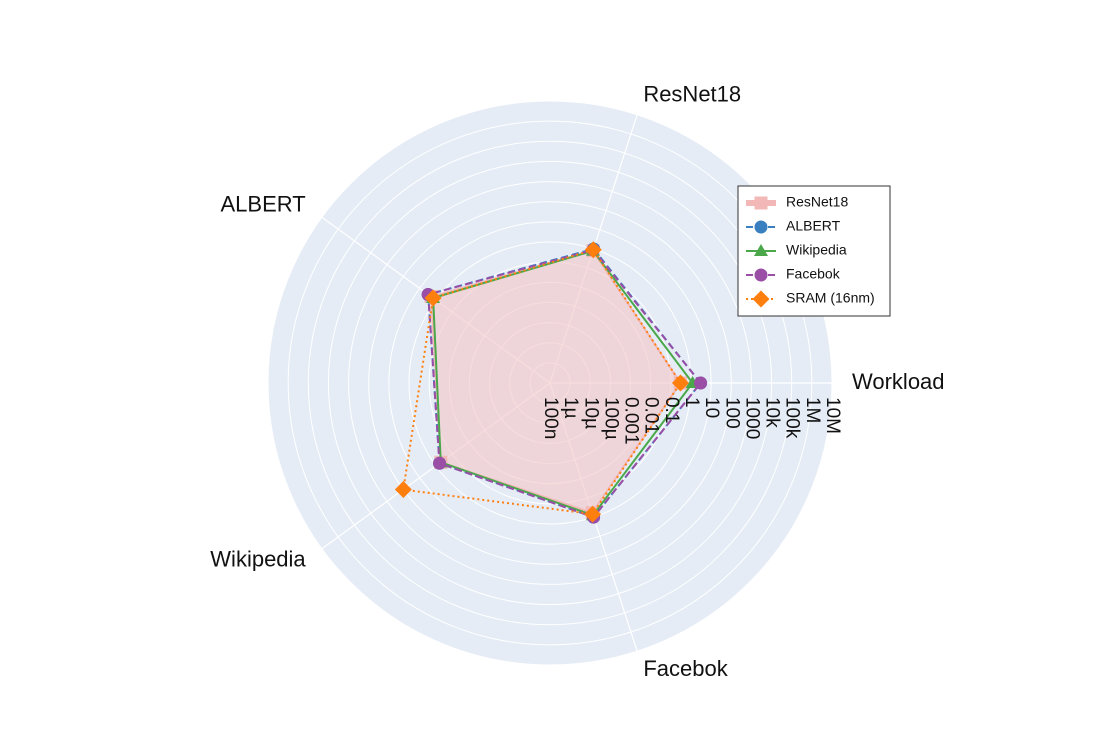 This screenshot has height=750, width=1100. Describe the element at coordinates (832, 415) in the screenshot. I see `radial-tick-label: 10M` at that location.